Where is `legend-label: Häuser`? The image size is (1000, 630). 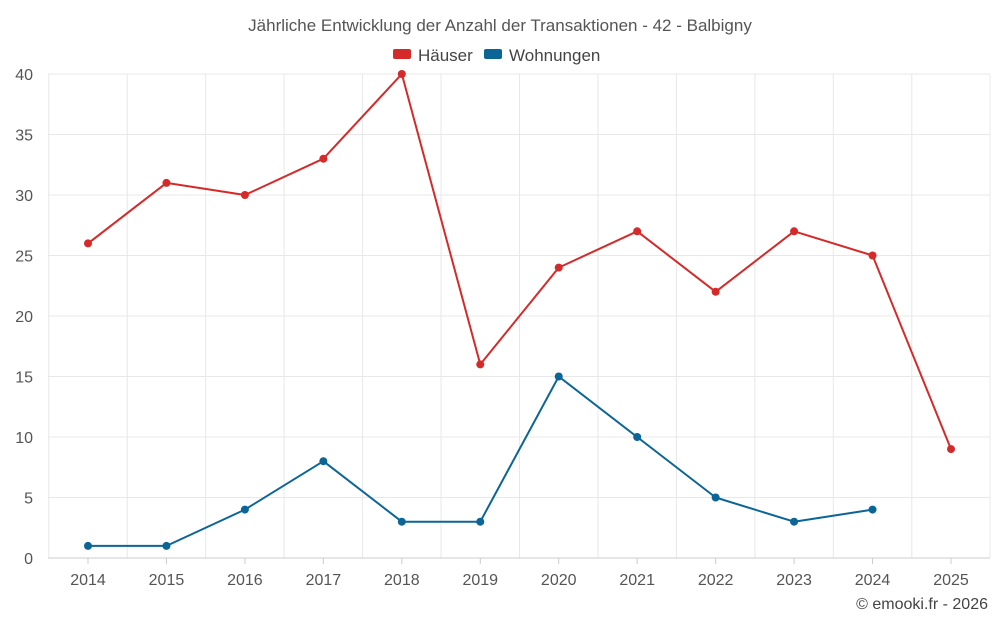
legend-label: Häuser is located at coordinates (445, 55).